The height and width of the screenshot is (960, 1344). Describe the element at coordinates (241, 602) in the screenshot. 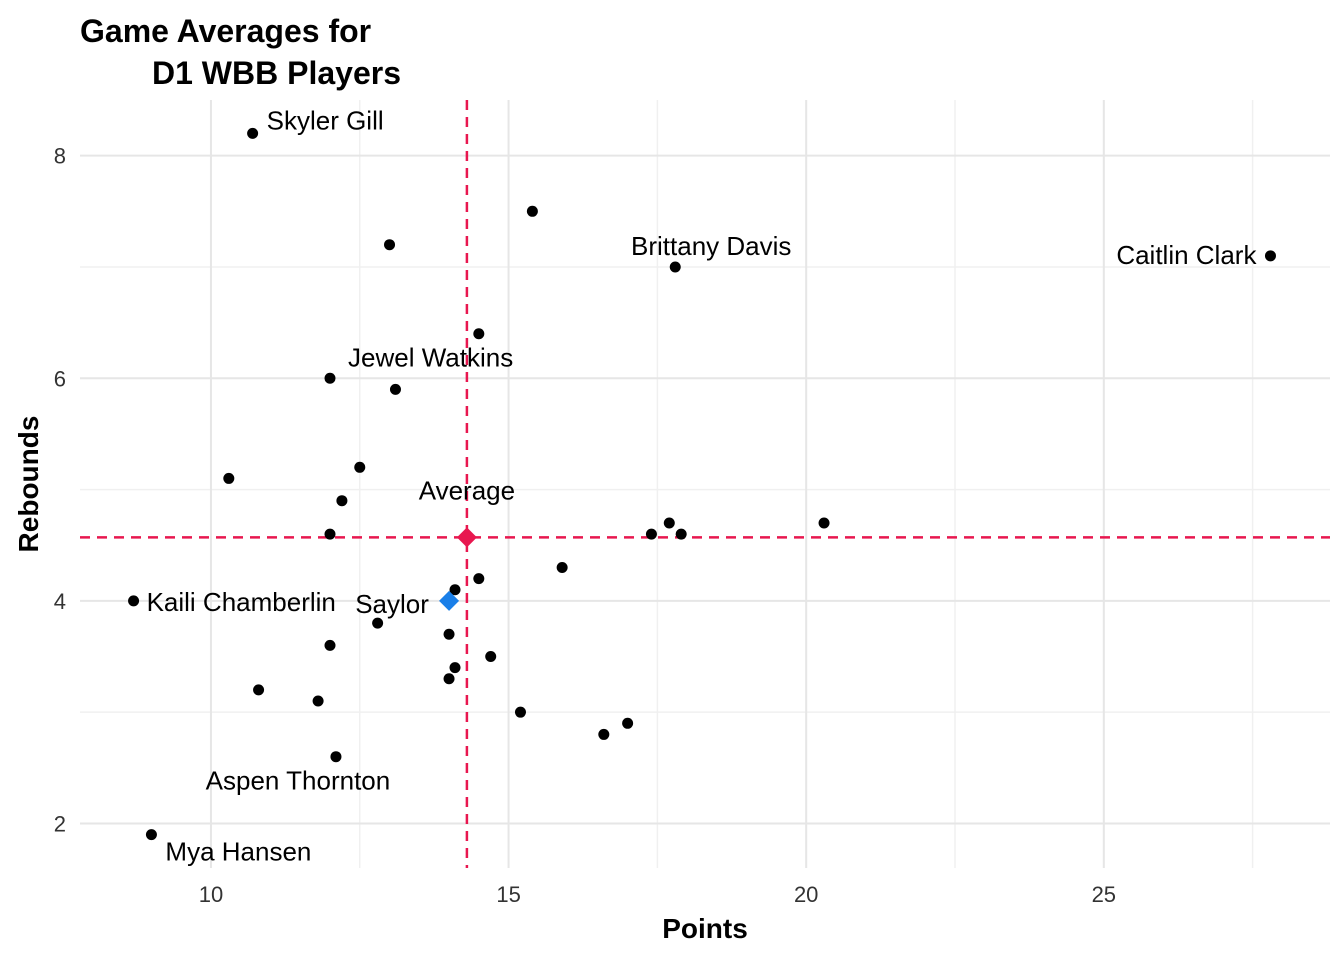

I see `player-label: Kaili Chamberlin` at that location.